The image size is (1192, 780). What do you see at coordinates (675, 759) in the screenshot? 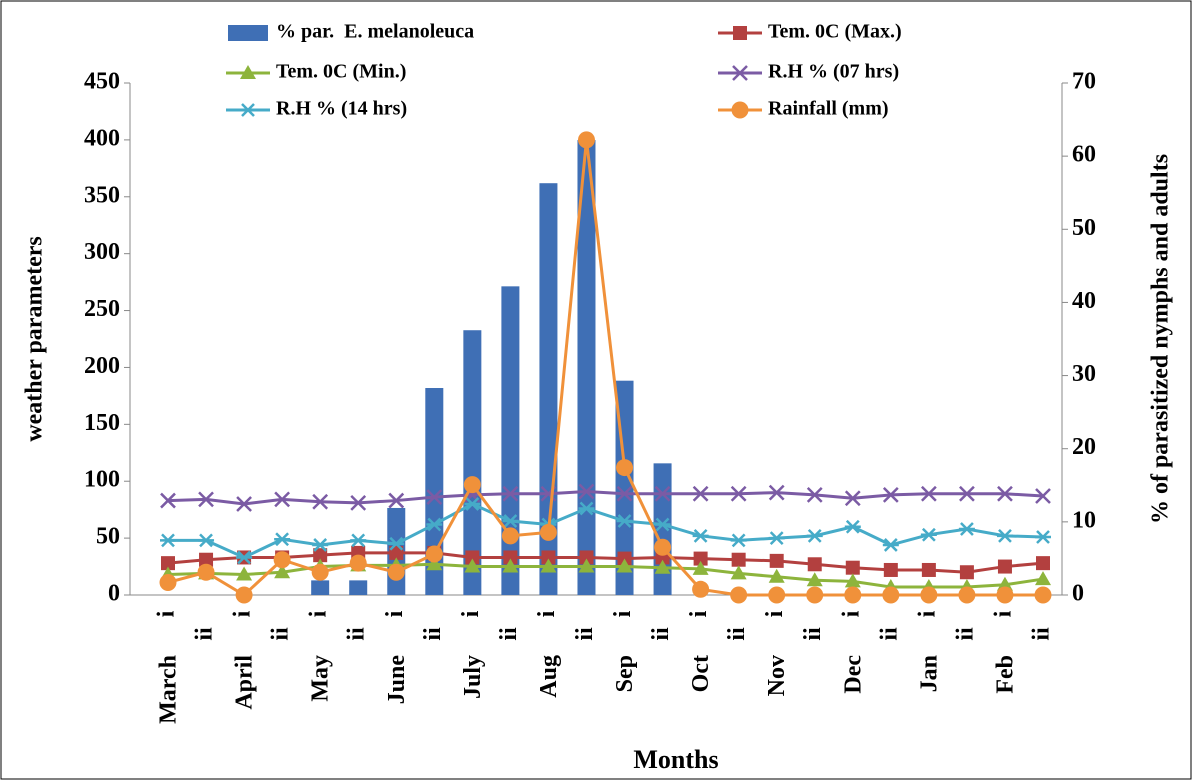
I see `x-axis-title: Months` at bounding box center [675, 759].